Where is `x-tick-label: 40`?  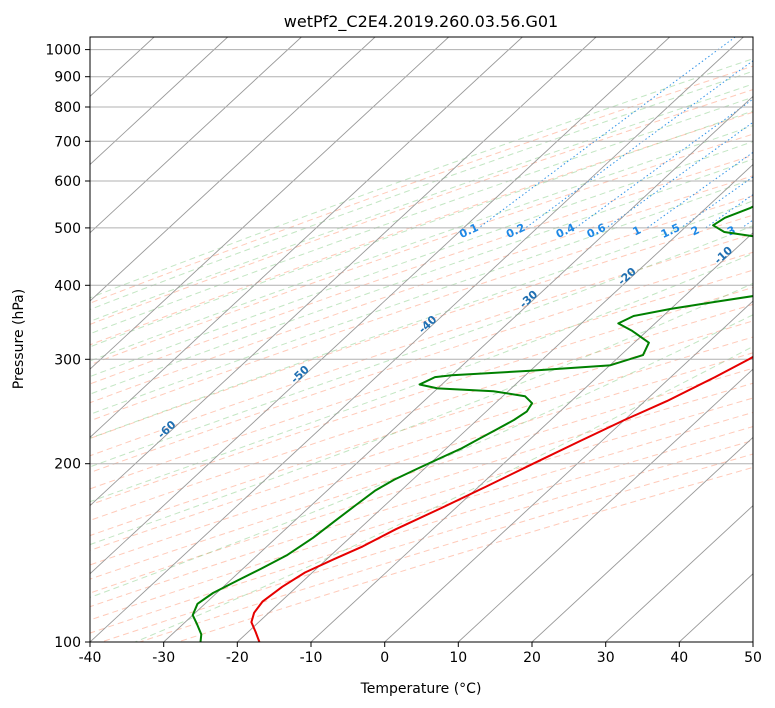 x-tick-label: 40 is located at coordinates (679, 658).